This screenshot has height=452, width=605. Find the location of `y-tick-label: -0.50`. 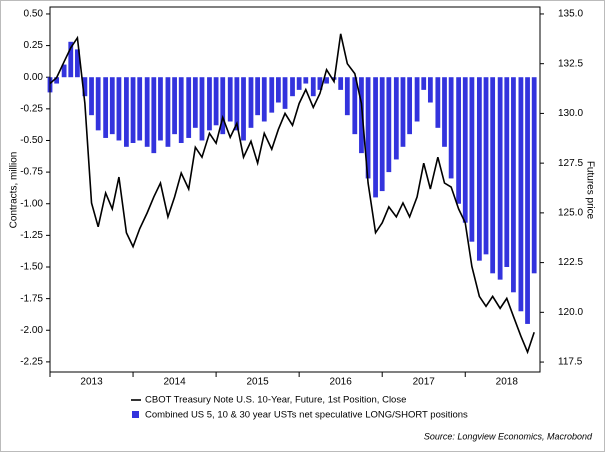

y-tick-label: -0.50 is located at coordinates (31, 140).